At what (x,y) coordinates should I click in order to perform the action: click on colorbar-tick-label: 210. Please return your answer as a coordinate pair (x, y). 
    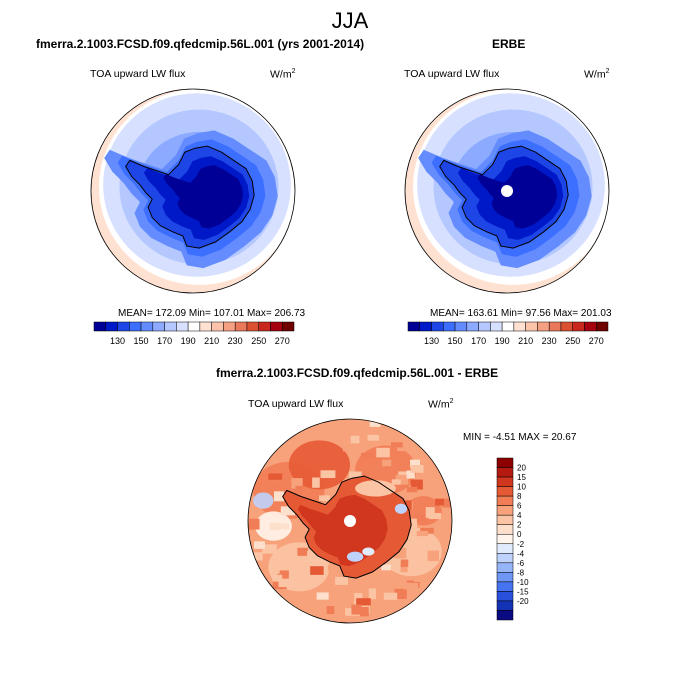
    Looking at the image, I should click on (525, 341).